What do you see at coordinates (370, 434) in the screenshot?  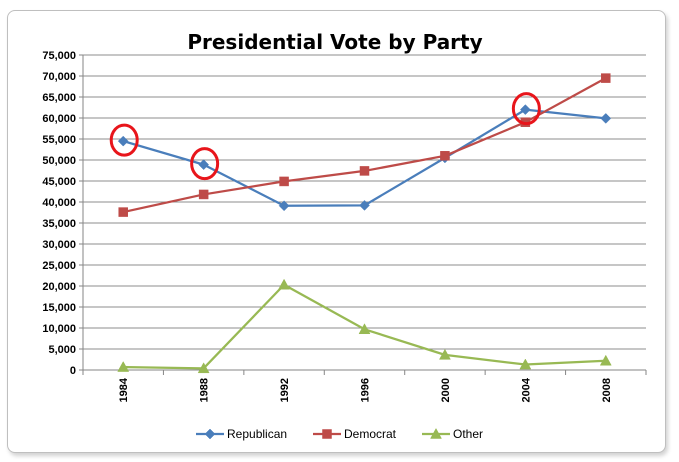 I see `legend-label-democrat: Democrat` at bounding box center [370, 434].